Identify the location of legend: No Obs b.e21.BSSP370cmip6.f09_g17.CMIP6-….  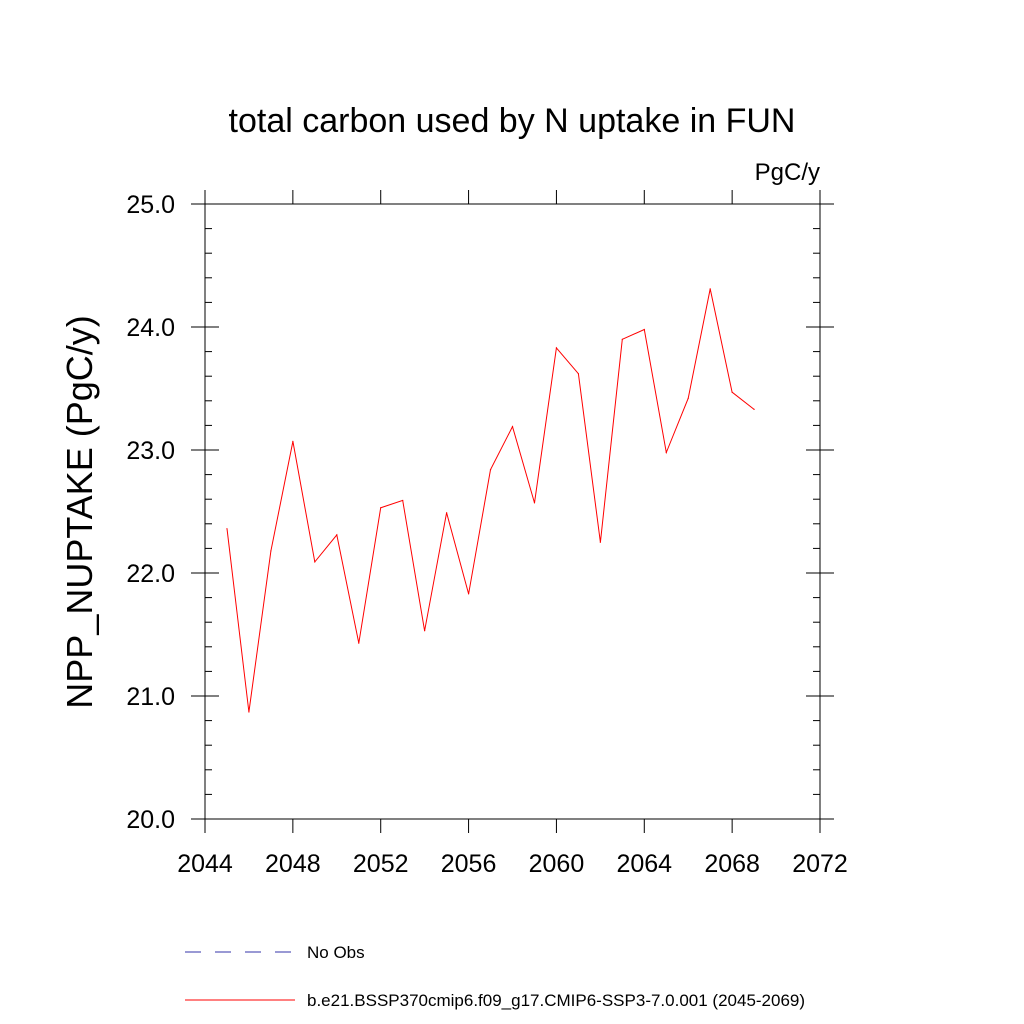
(495, 976).